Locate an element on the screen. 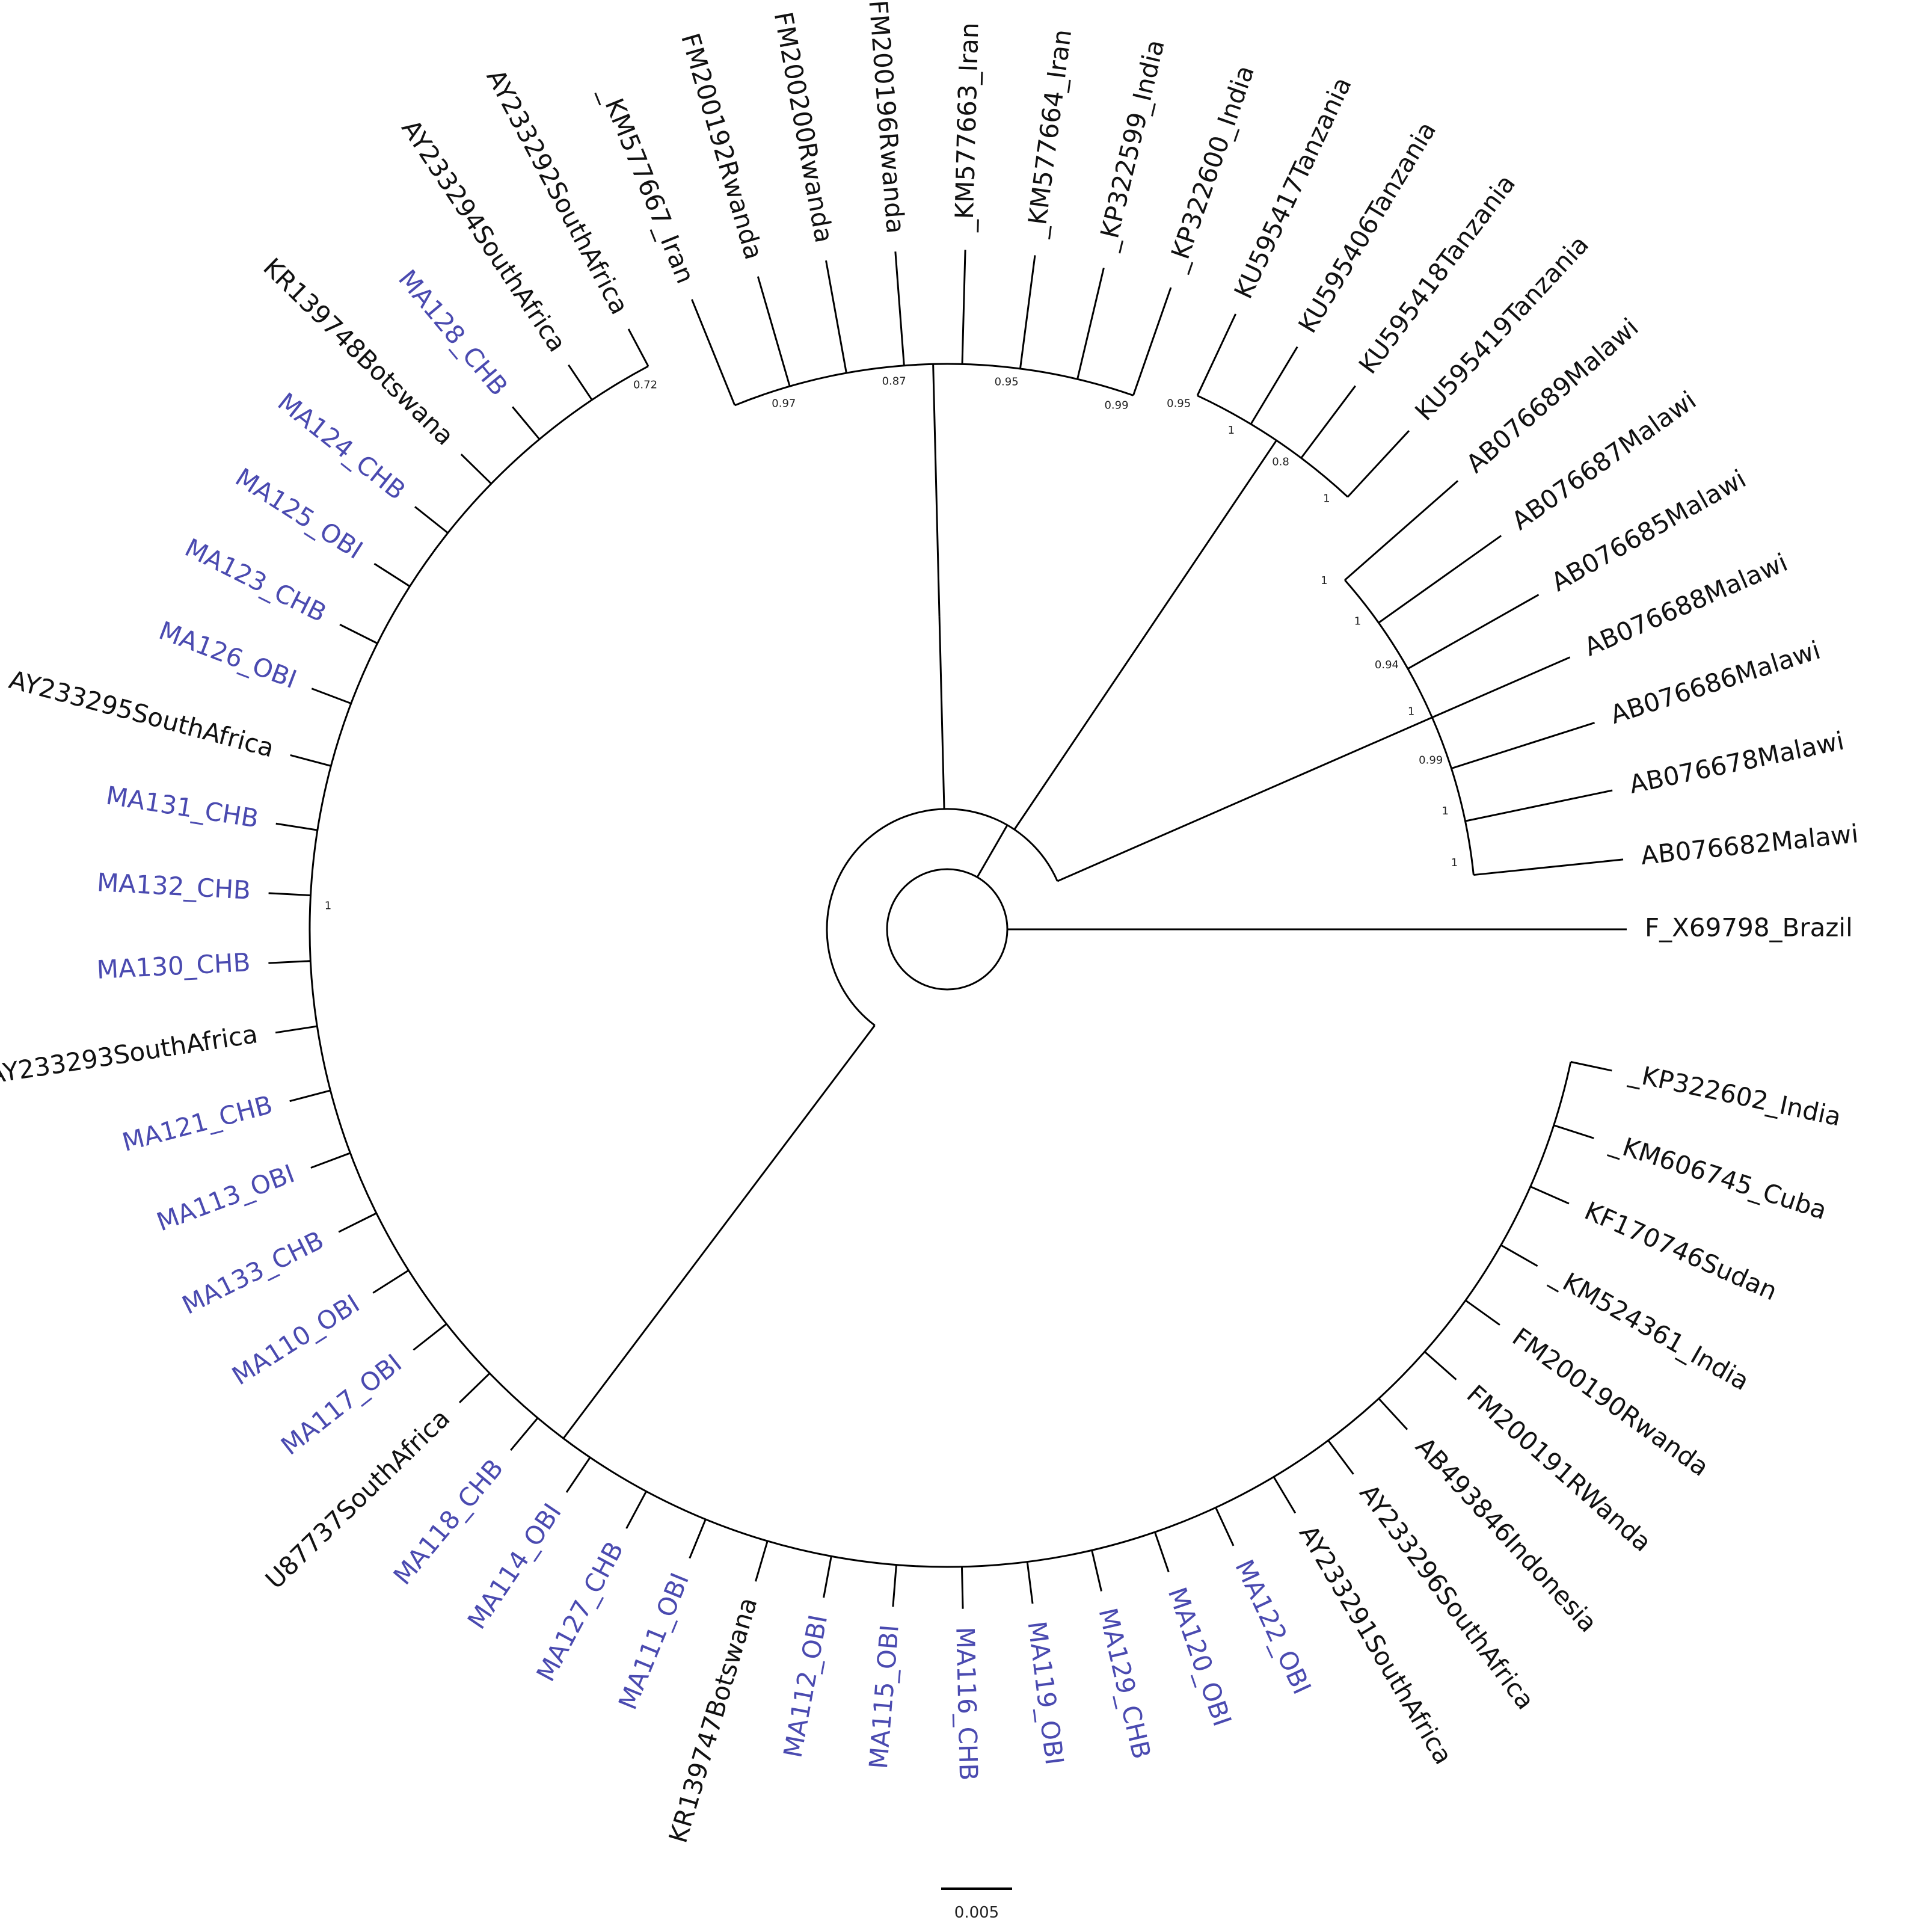 This screenshot has height=1932, width=1916. sample-tip-label: MA123_CHB is located at coordinates (255, 580).